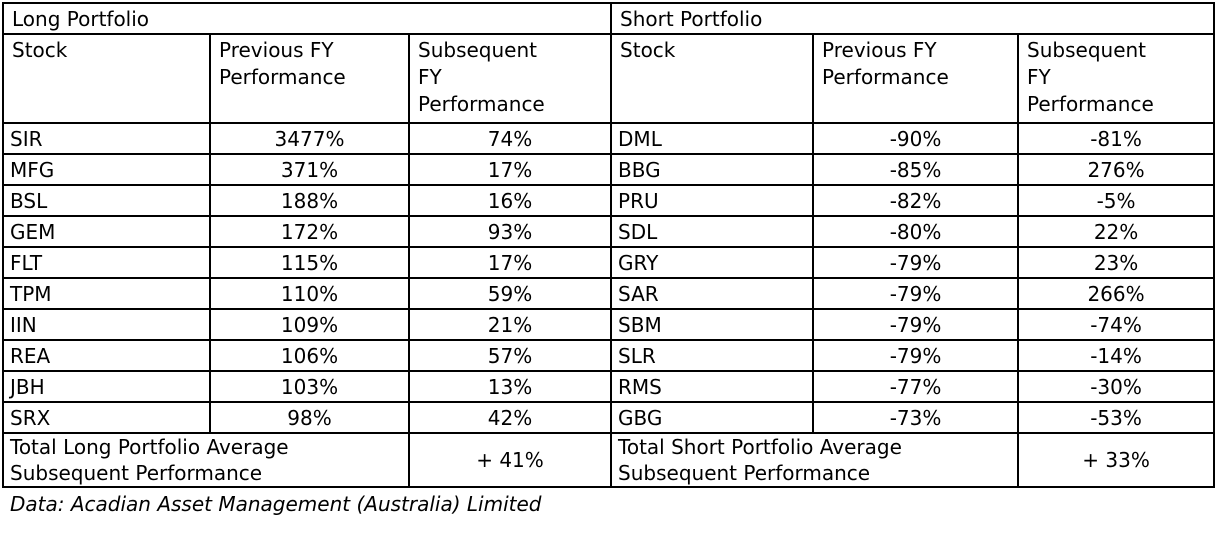  I want to click on table-row: GEM 172% 93% SDL -80% 22%, so click(609, 231).